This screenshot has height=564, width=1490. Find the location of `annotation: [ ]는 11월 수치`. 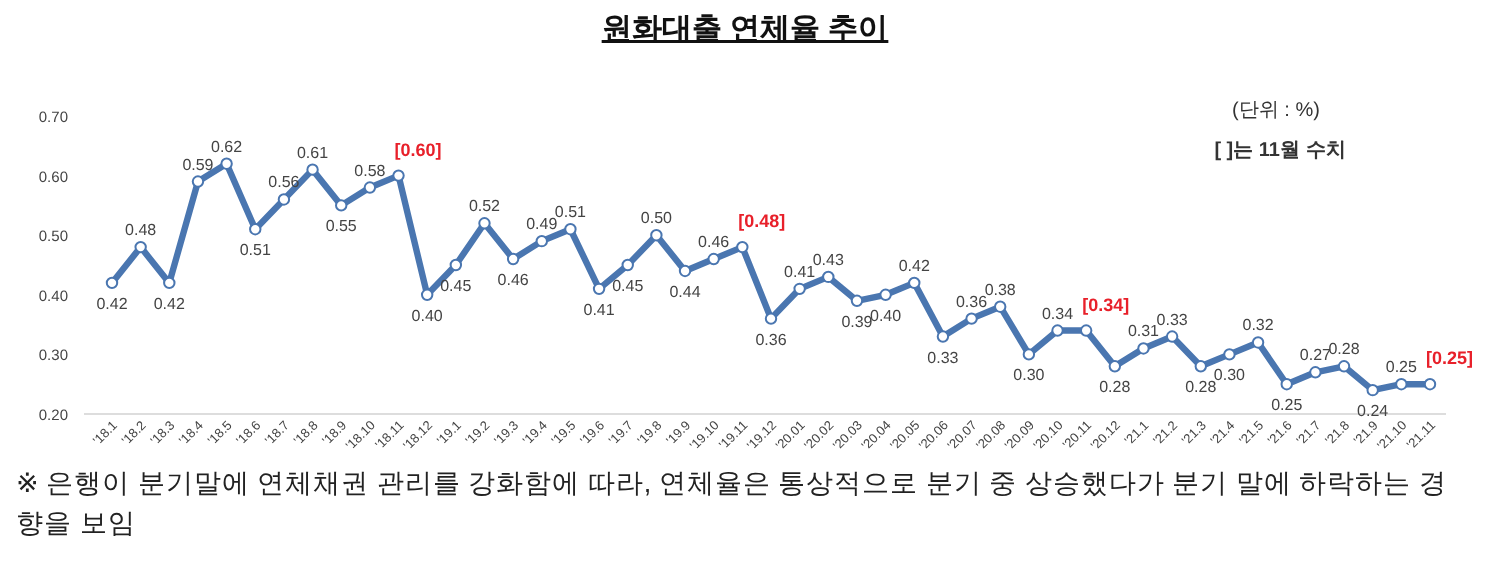

annotation: [ ]는 11월 수치 is located at coordinates (1280, 151).